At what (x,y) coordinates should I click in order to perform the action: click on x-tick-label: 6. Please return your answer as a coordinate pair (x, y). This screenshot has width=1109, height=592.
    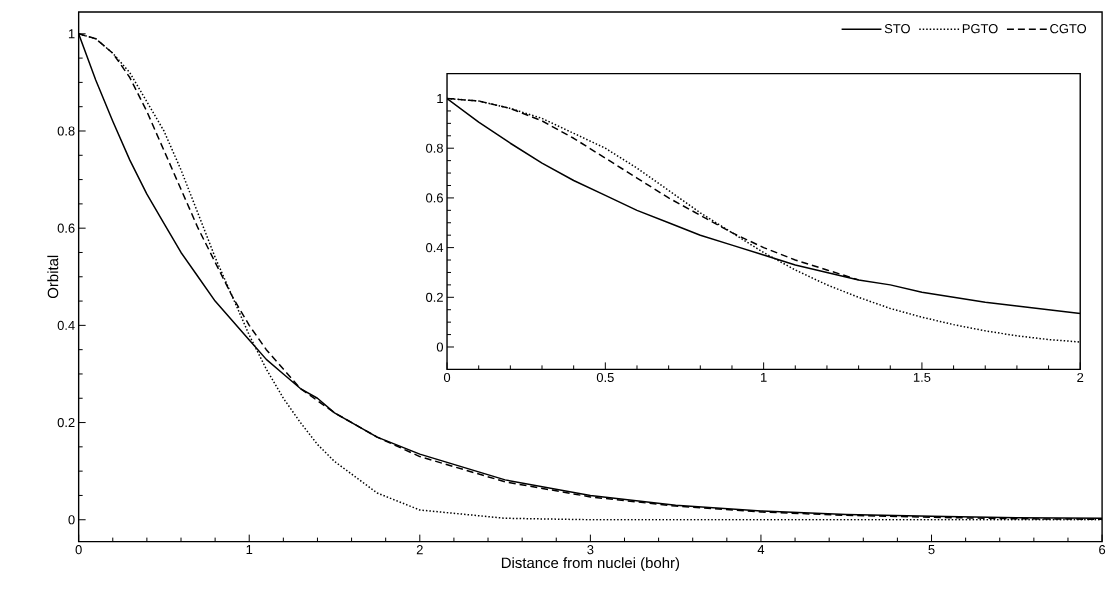
    Looking at the image, I should click on (1102, 549).